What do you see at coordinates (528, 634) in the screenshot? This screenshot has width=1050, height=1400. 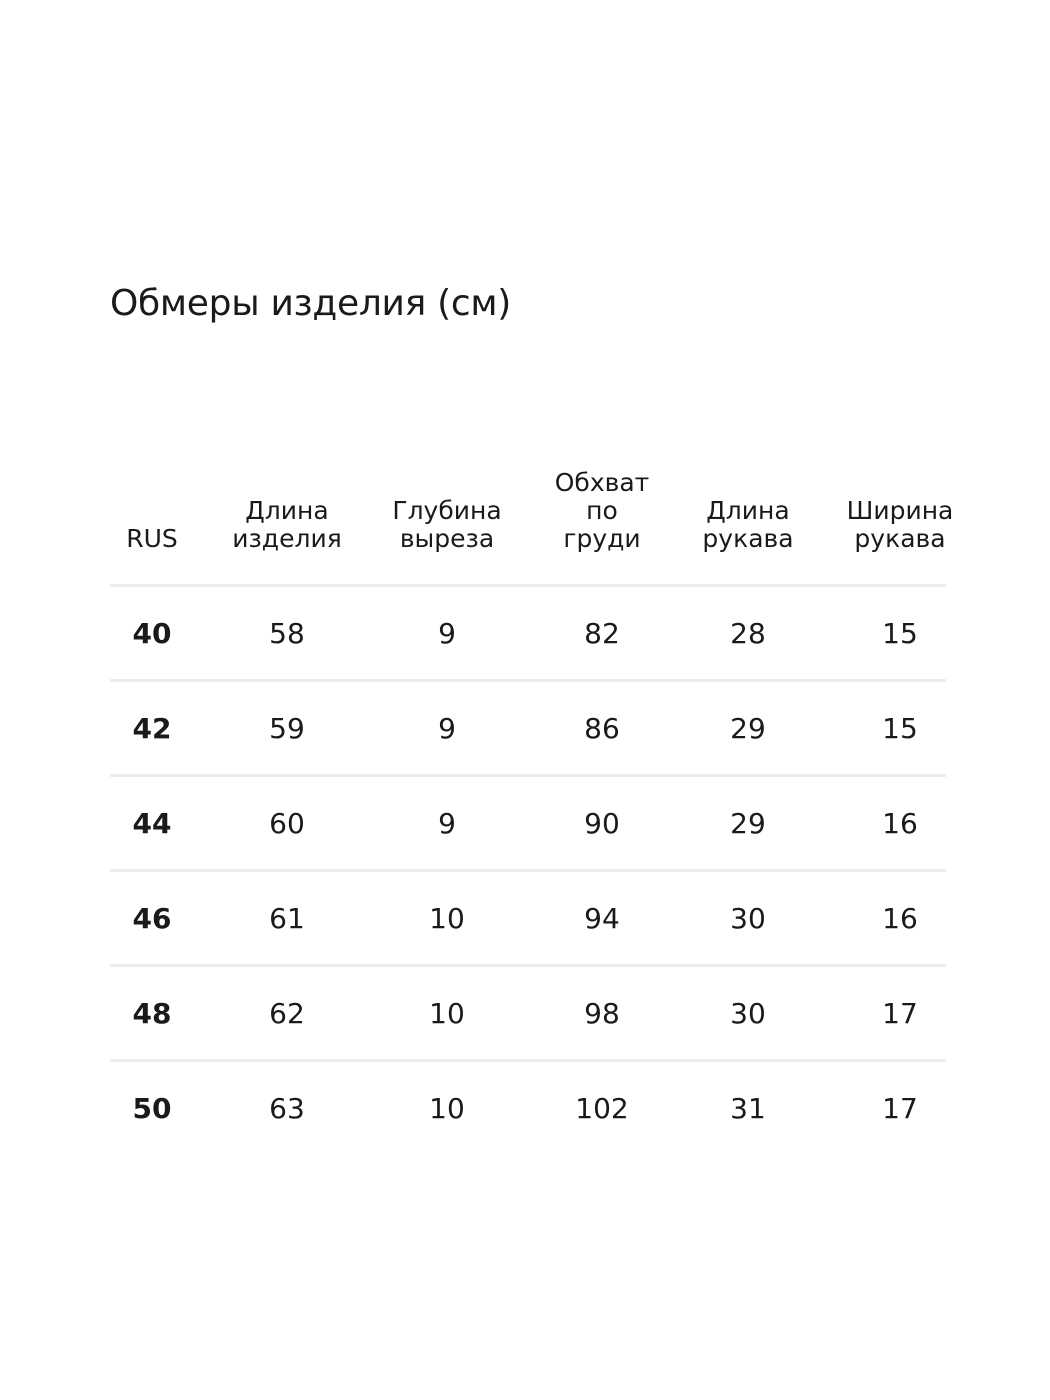 I see `table-row: 40 58 9 82 28 15` at bounding box center [528, 634].